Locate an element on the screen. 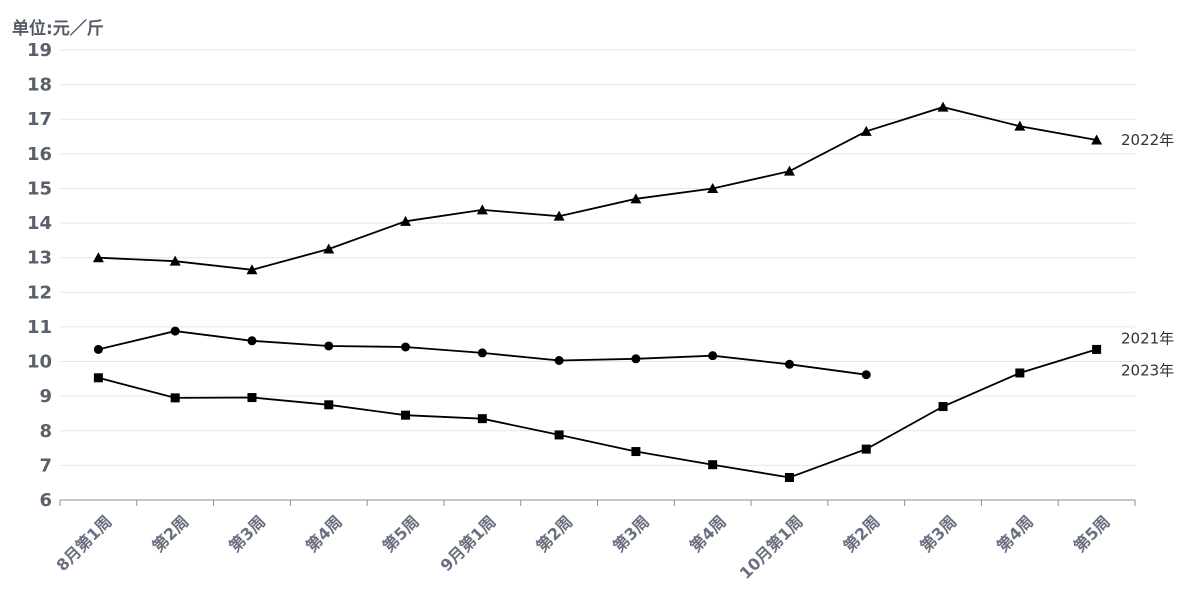 The height and width of the screenshot is (600, 1200). y-tick-label: 7 is located at coordinates (45, 465).